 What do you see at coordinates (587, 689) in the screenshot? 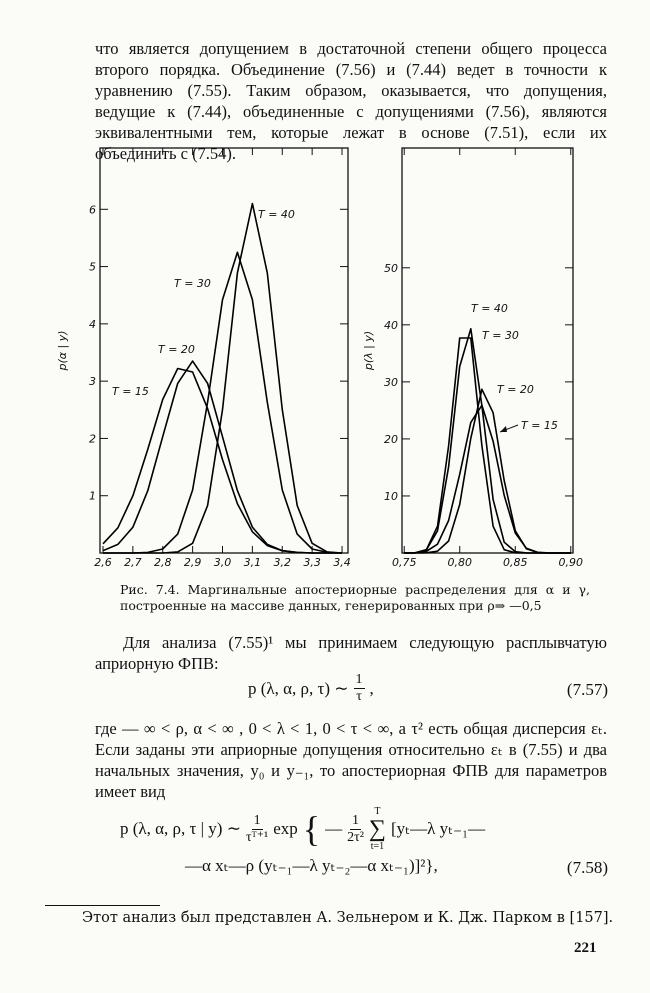
I see `equation-number: (7.57)` at bounding box center [587, 689].